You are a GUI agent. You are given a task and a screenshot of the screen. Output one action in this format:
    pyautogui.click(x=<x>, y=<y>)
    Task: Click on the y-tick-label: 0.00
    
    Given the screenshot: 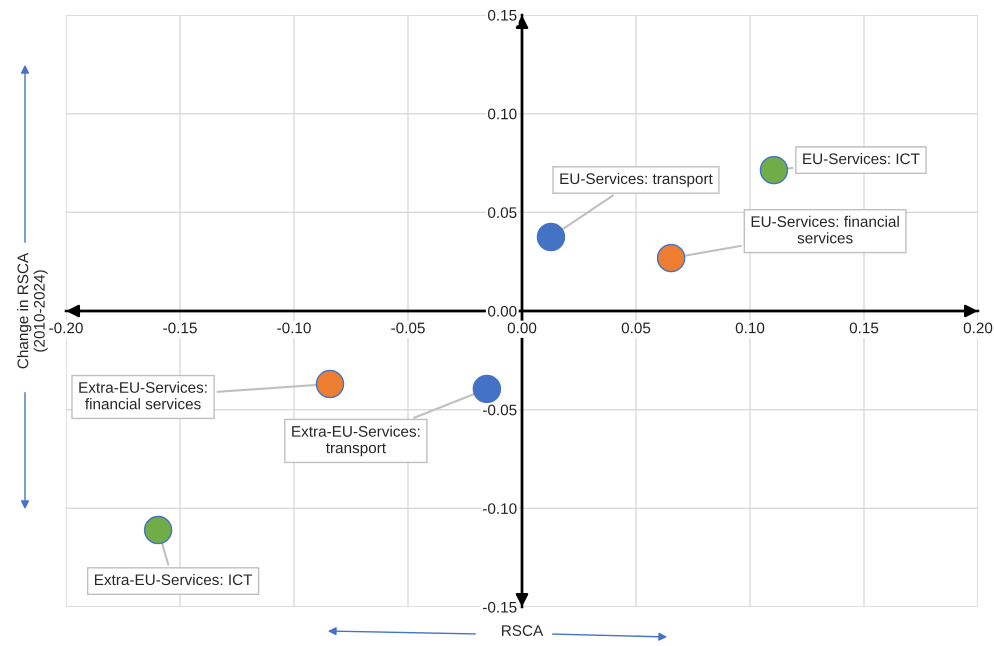 What is the action you would take?
    pyautogui.click(x=502, y=311)
    